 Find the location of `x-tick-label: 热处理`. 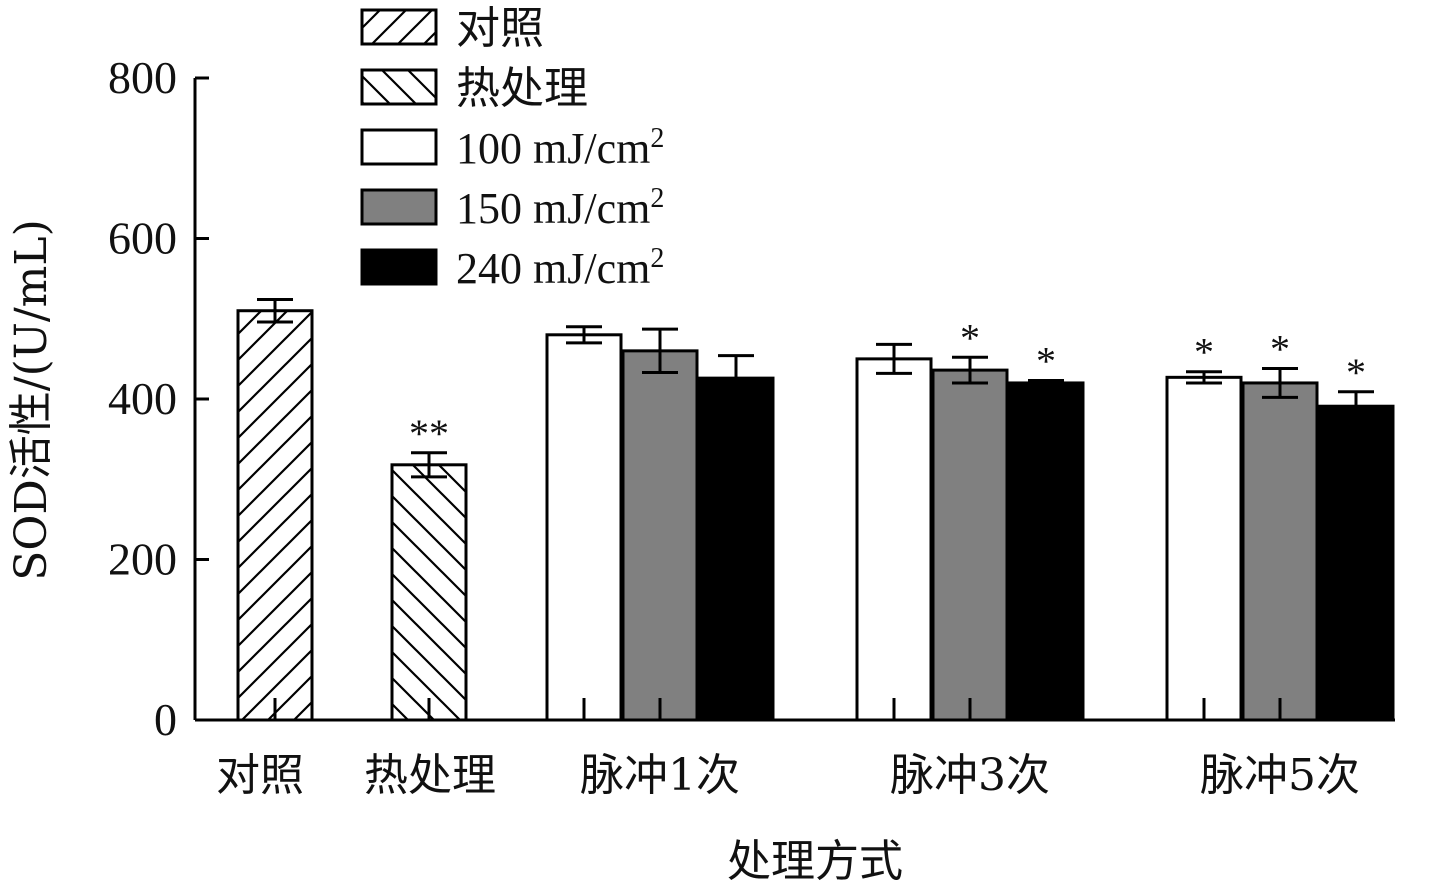

x-tick-label: 热处理 is located at coordinates (430, 775).